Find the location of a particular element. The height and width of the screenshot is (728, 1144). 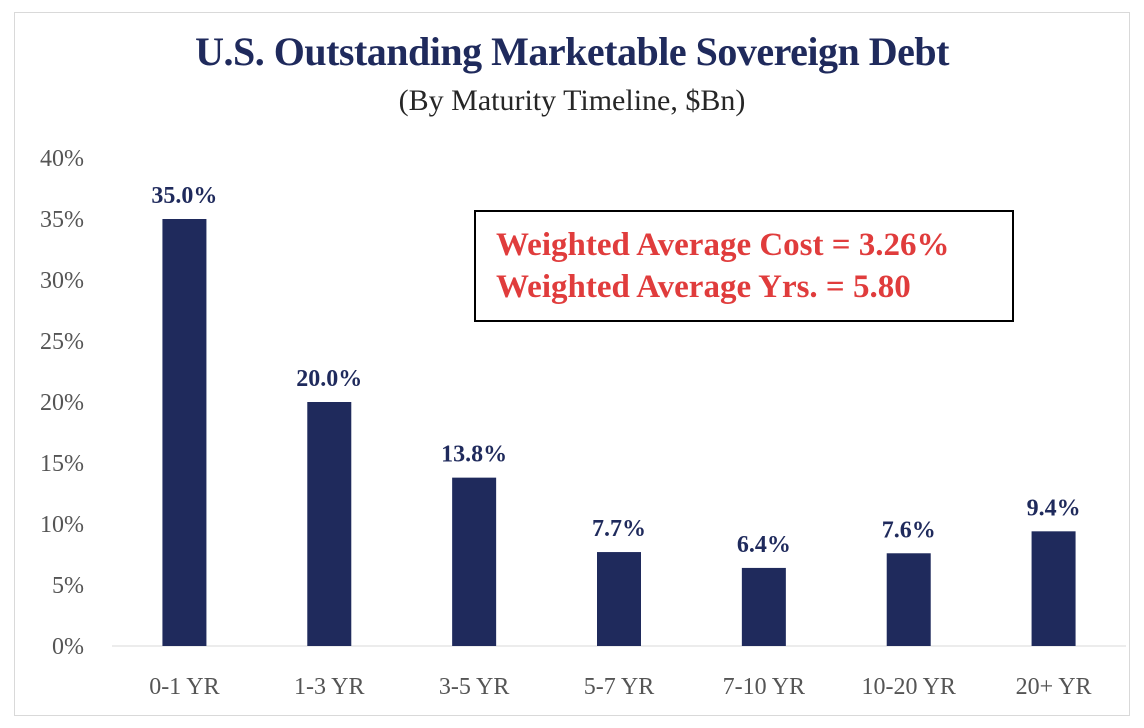

x-tick-label: 7-10 YR is located at coordinates (764, 687).